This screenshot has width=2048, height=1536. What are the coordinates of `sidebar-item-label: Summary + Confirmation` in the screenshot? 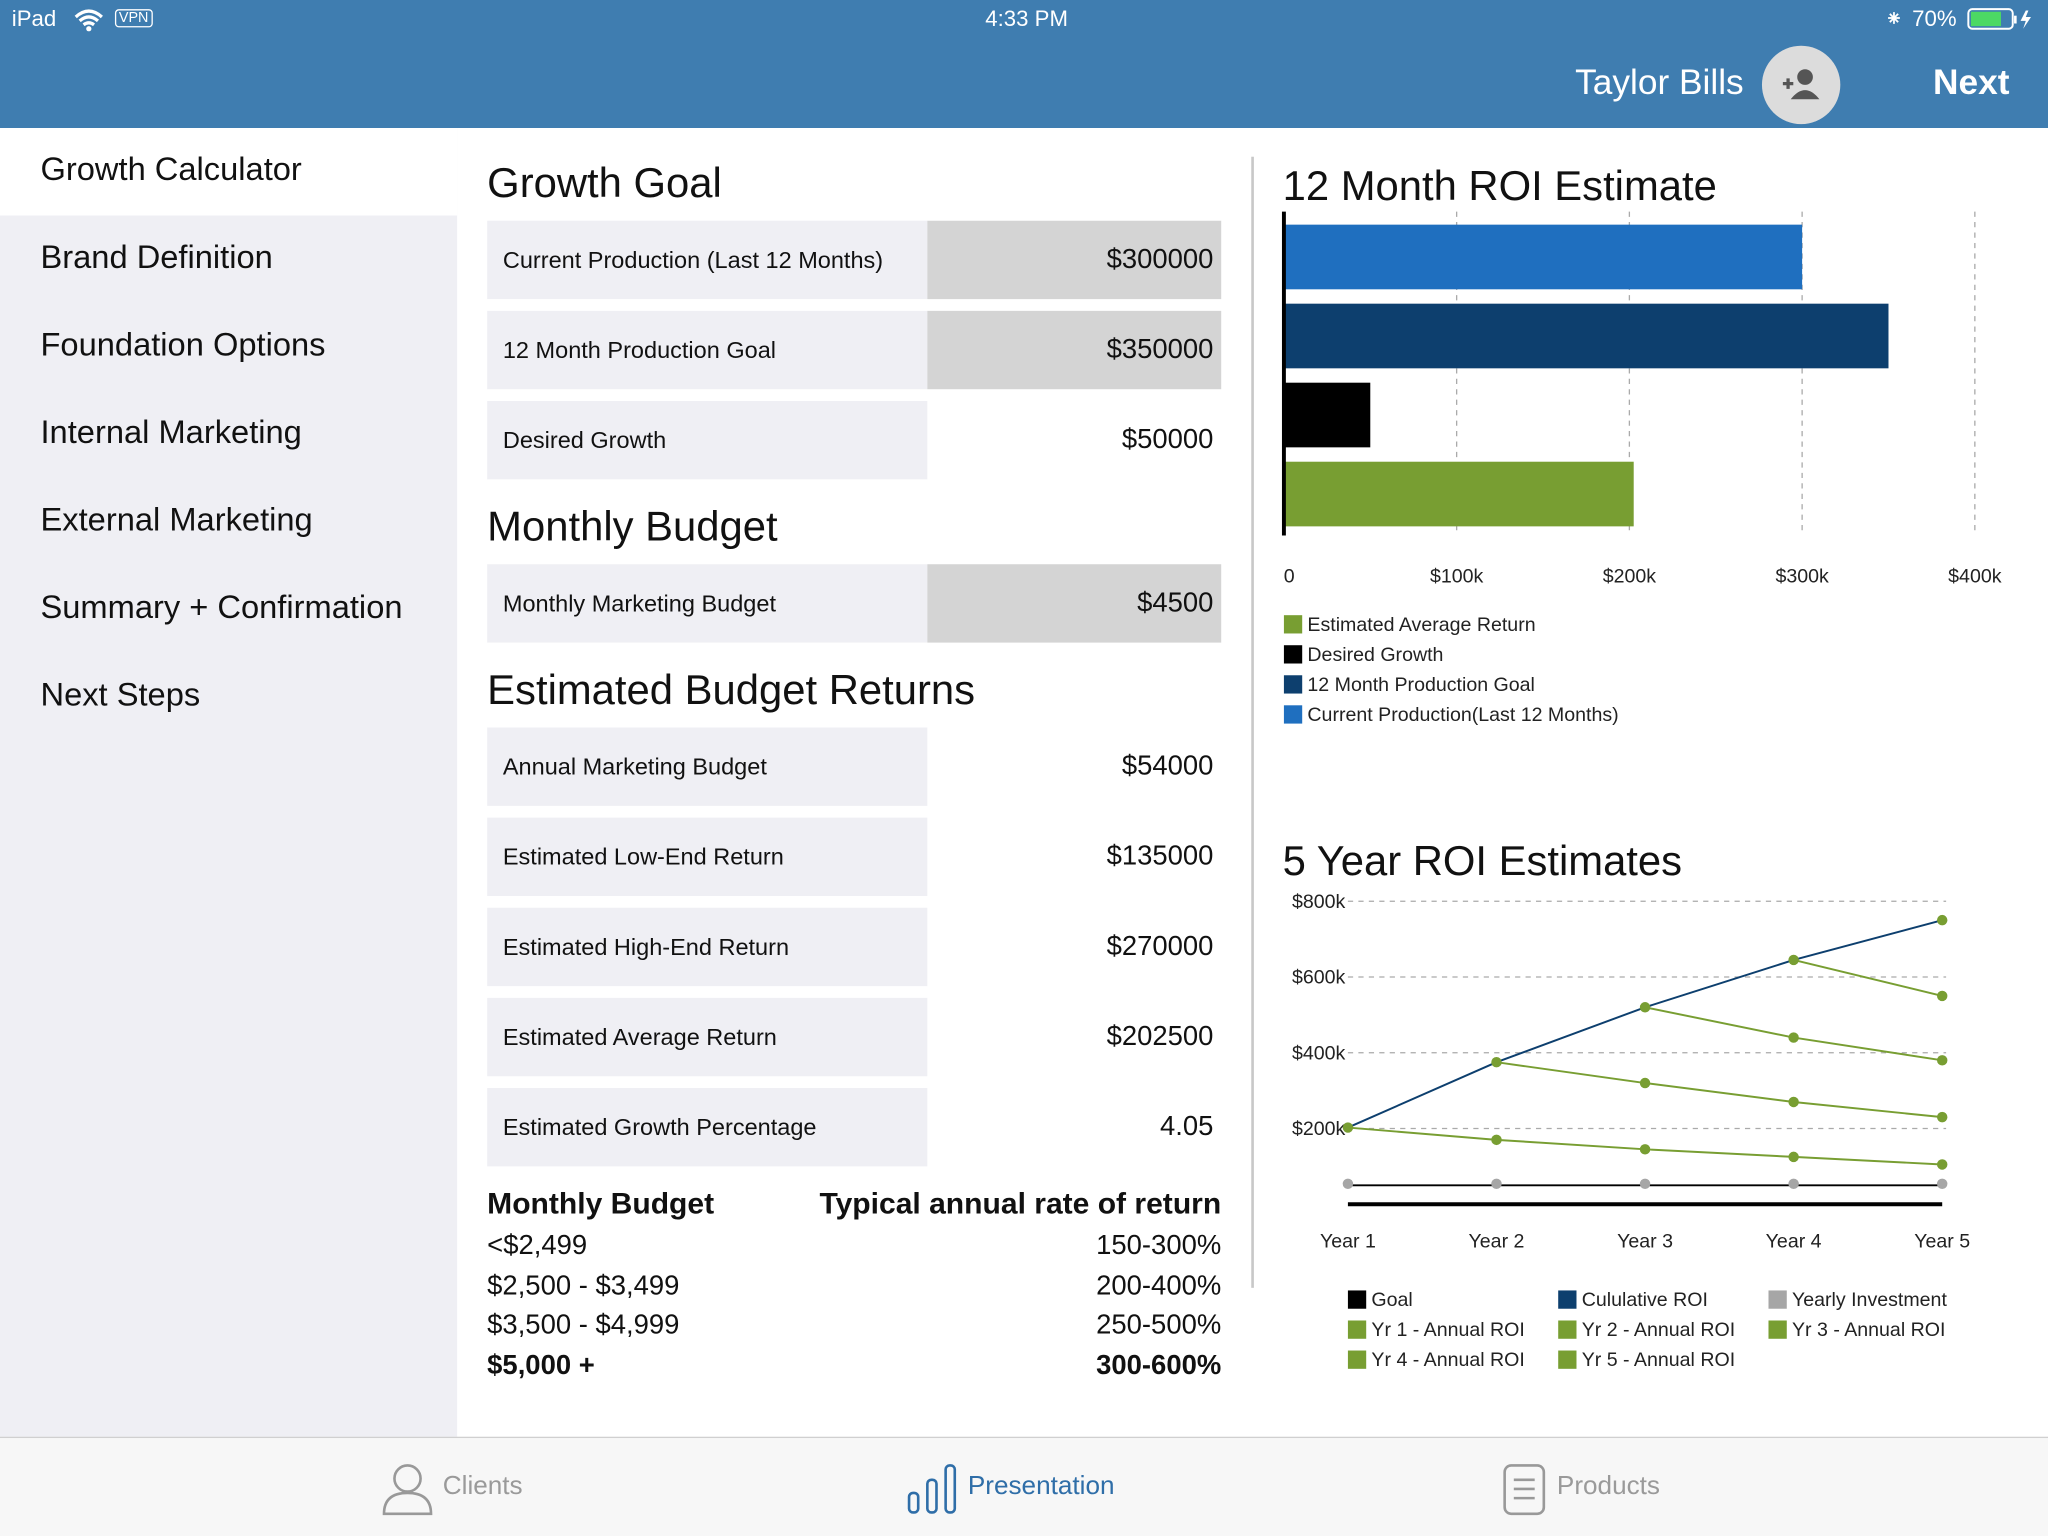 It's located at (221, 607).